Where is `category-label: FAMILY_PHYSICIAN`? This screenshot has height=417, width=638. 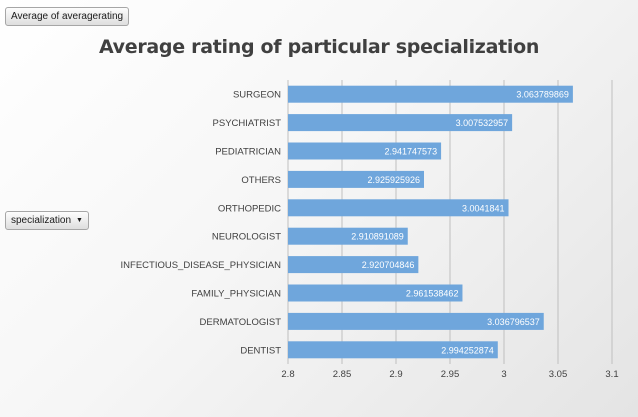
category-label: FAMILY_PHYSICIAN is located at coordinates (236, 294).